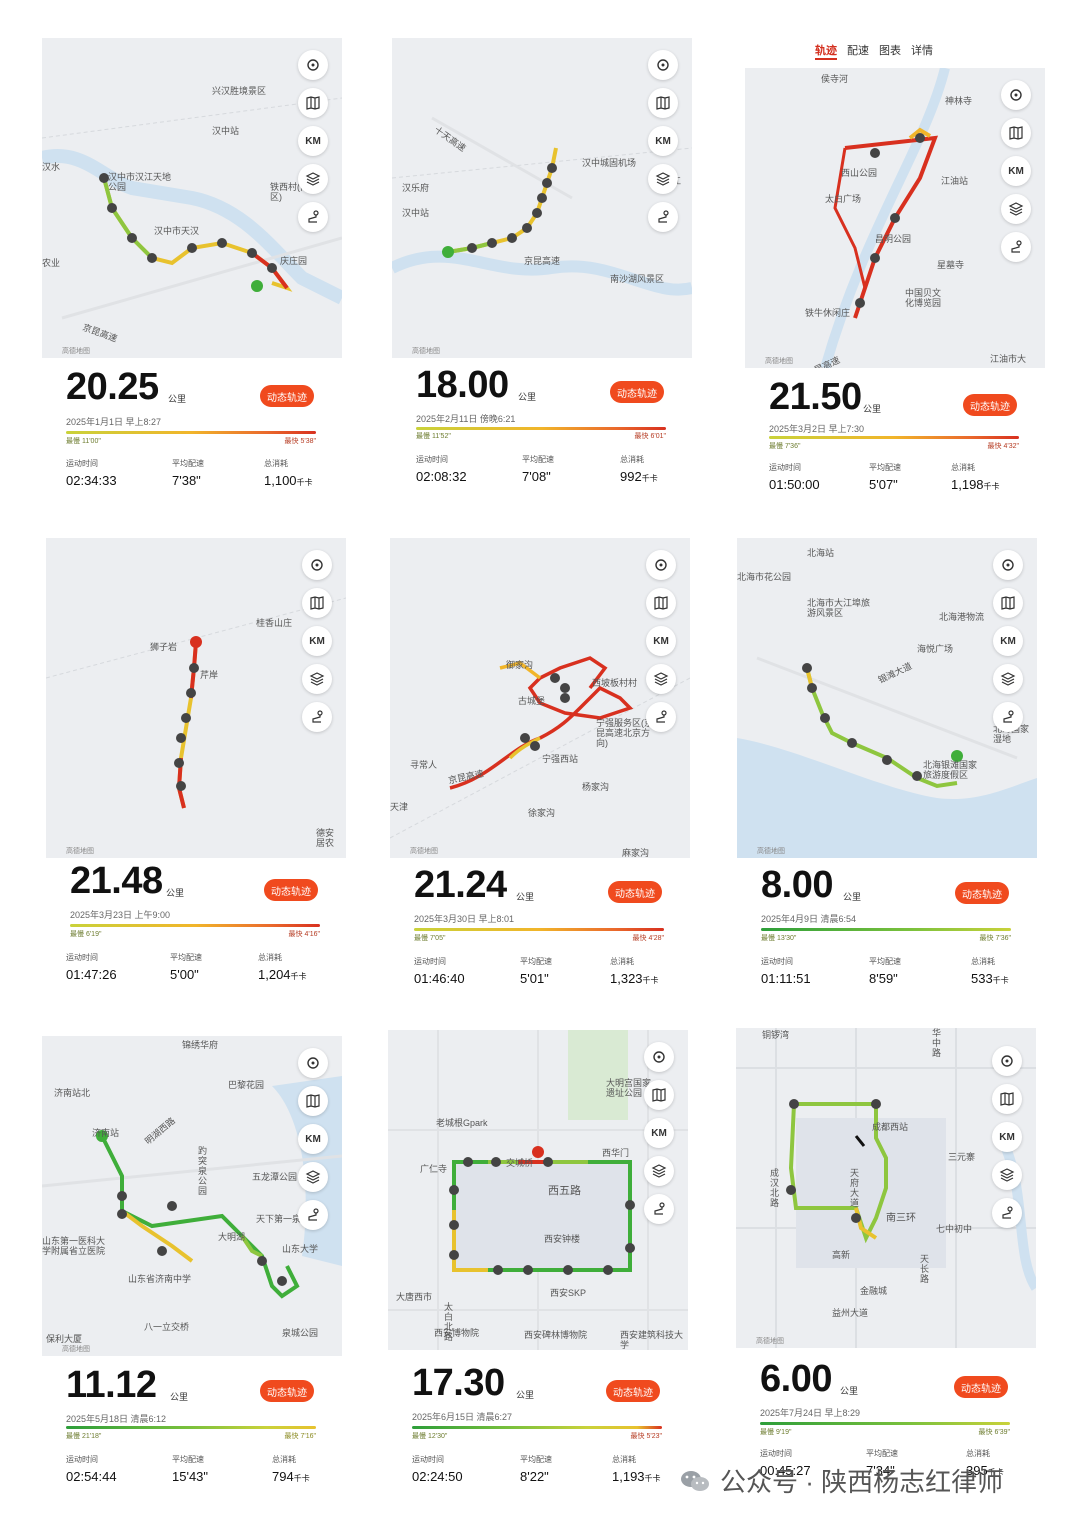  I want to click on map-attribution: 高德地图, so click(770, 1341).